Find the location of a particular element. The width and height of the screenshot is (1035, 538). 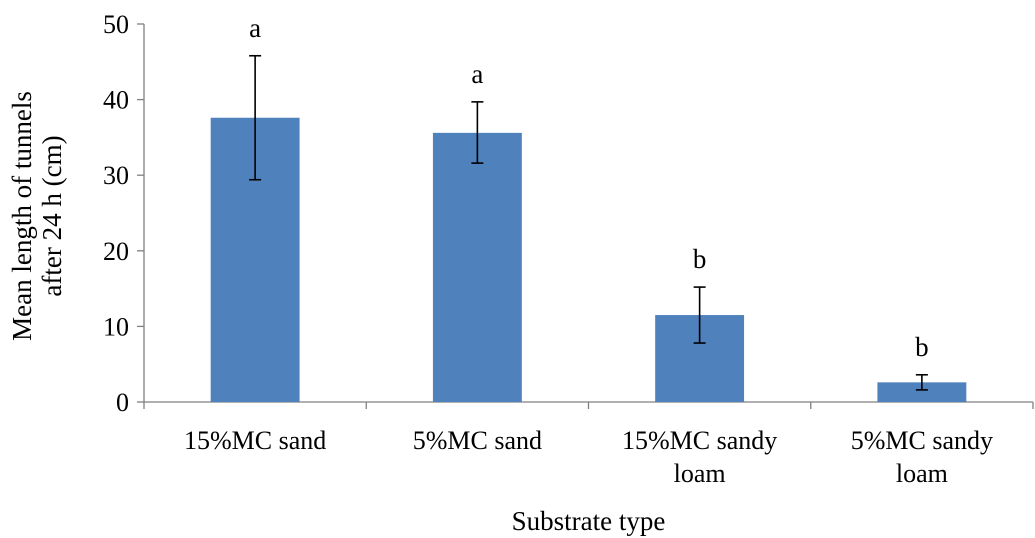

y-tick-label: 50 is located at coordinates (116, 24).